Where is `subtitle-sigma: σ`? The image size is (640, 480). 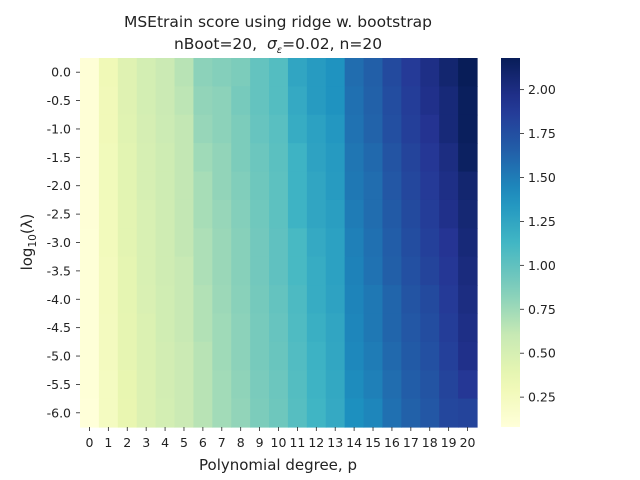 subtitle-sigma: σ is located at coordinates (272, 44).